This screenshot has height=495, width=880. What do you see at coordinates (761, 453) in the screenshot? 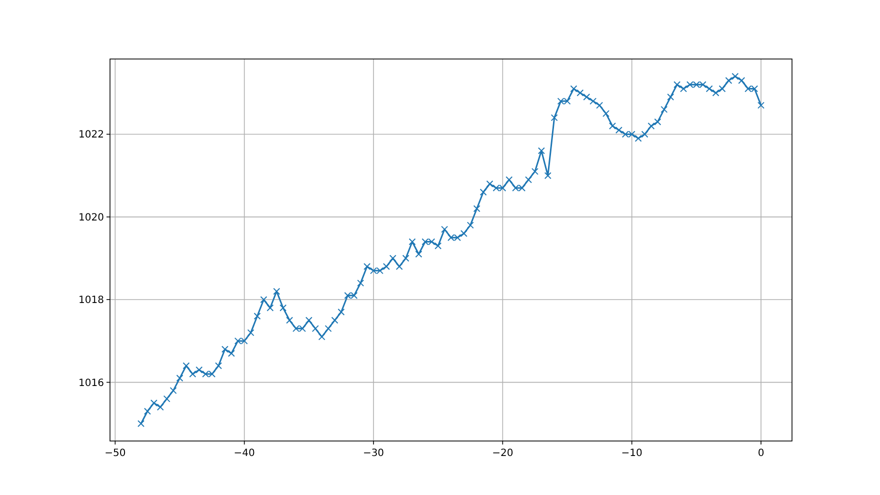
I see `x-tick-label: 0` at bounding box center [761, 453].